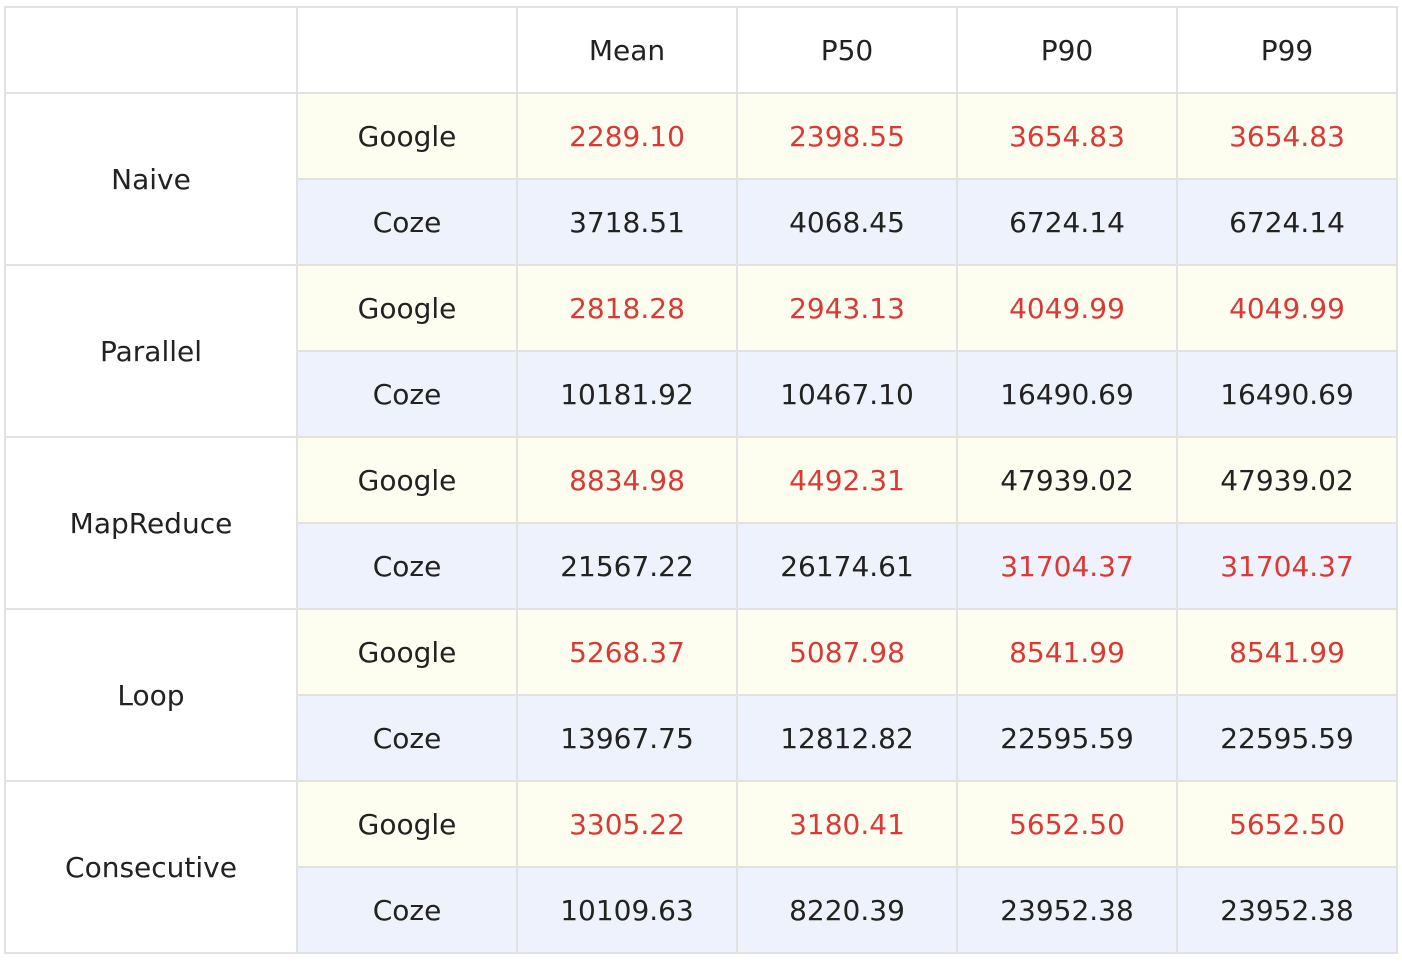 The height and width of the screenshot is (980, 1402). What do you see at coordinates (151, 179) in the screenshot?
I see `group-label-naive: Naive` at bounding box center [151, 179].